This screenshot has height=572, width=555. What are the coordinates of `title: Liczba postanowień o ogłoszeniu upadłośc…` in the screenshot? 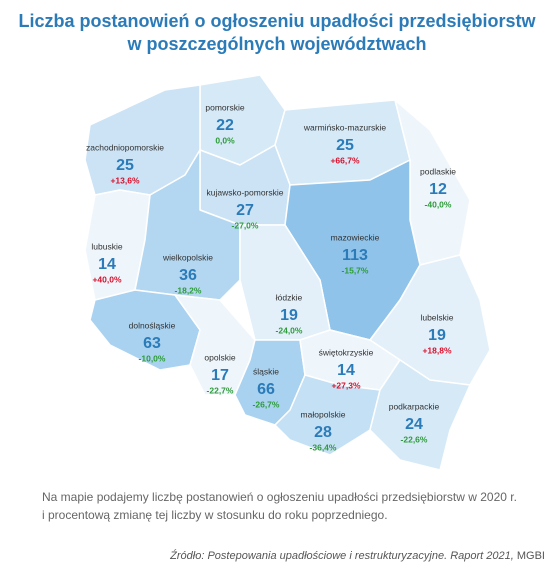 It's located at (277, 21).